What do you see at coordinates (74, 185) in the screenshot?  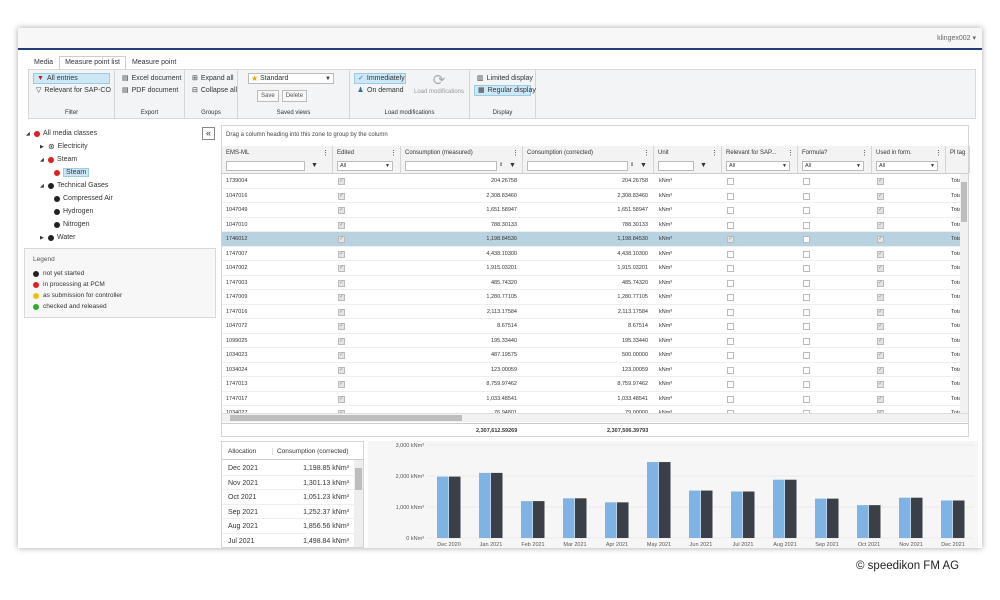 I see `tree-node-technical-gases: ◢ Technical Gases` at bounding box center [74, 185].